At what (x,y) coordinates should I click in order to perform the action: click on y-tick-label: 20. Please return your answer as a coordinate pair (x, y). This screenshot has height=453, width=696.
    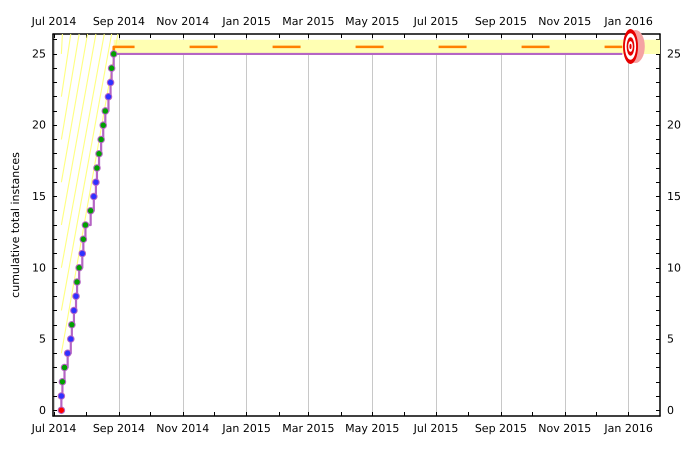
    Looking at the image, I should click on (39, 125).